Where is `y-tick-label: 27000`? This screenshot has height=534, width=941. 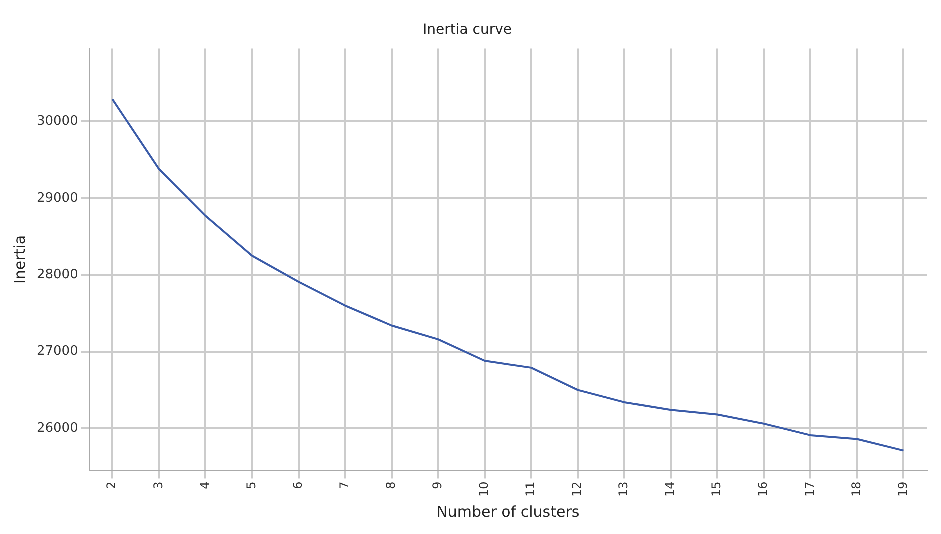
y-tick-label: 27000 is located at coordinates (57, 352).